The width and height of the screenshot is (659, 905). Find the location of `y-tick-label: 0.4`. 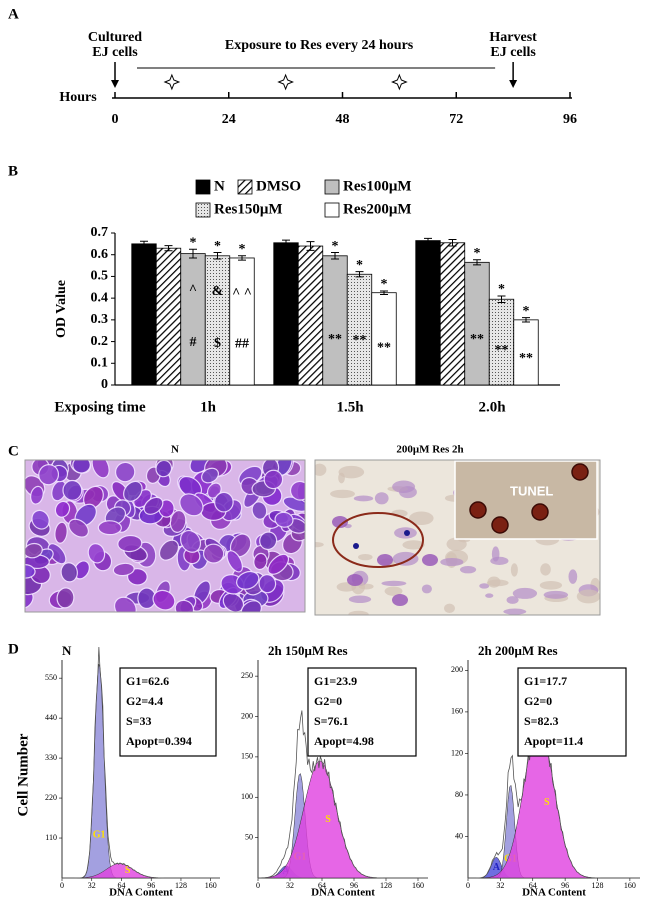

y-tick-label: 0.4 is located at coordinates (100, 297).